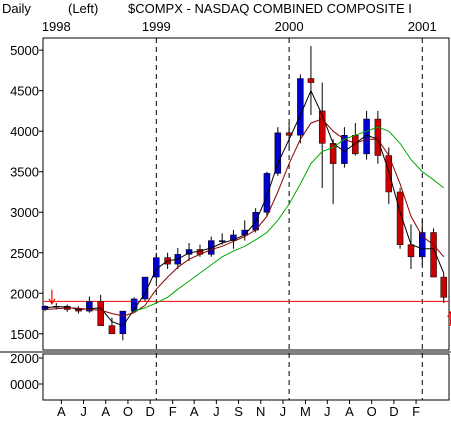  What do you see at coordinates (246, 377) in the screenshot?
I see `volume-panel-frame` at bounding box center [246, 377].